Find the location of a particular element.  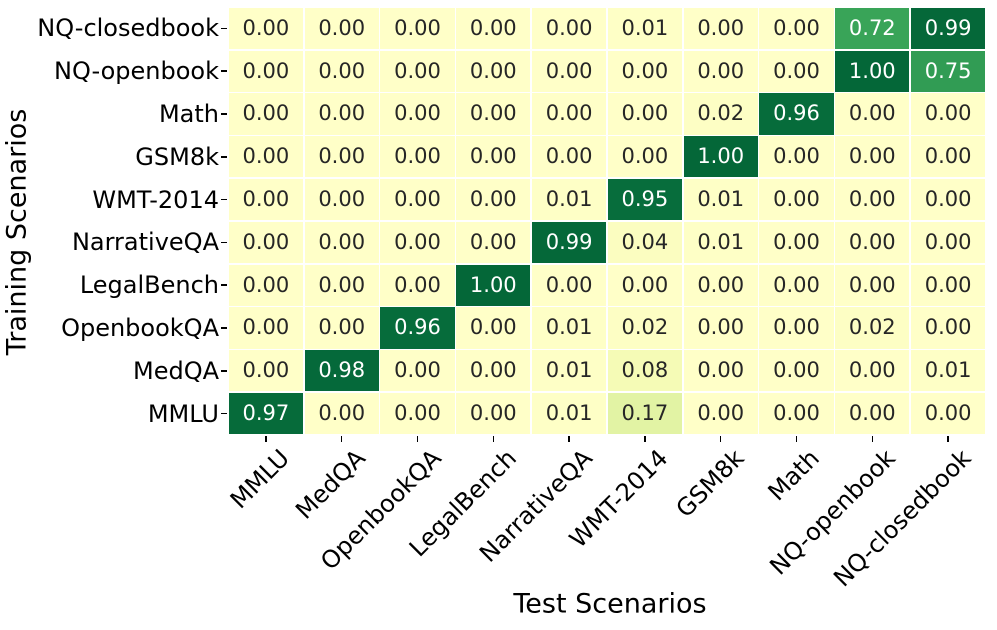

y-axis-title: Training Scenarios is located at coordinates (17, 232).